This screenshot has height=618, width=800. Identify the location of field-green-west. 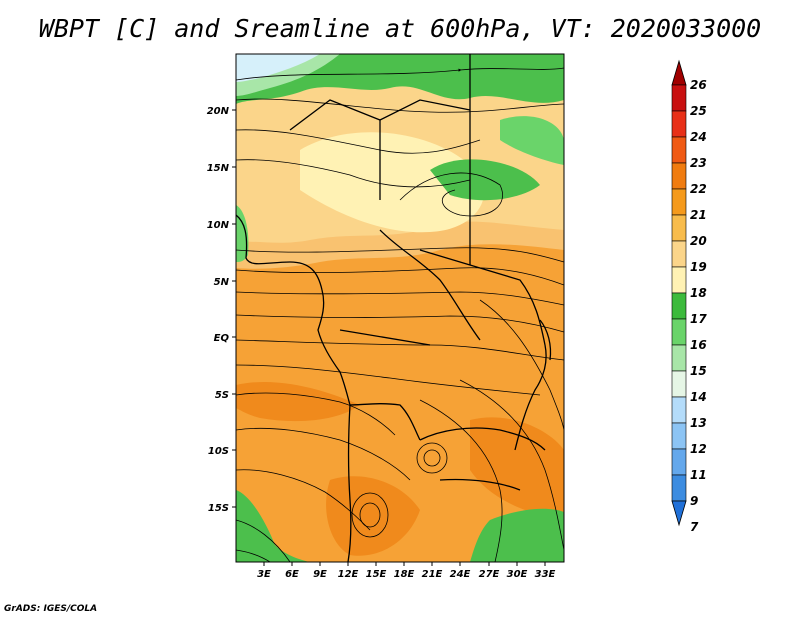
(242, 233).